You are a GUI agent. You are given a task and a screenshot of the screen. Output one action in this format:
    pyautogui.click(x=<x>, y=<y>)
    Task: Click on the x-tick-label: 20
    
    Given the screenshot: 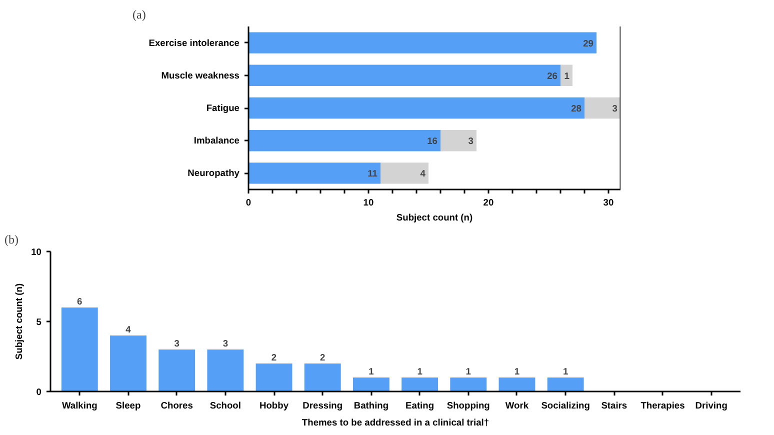 What is the action you would take?
    pyautogui.click(x=488, y=203)
    